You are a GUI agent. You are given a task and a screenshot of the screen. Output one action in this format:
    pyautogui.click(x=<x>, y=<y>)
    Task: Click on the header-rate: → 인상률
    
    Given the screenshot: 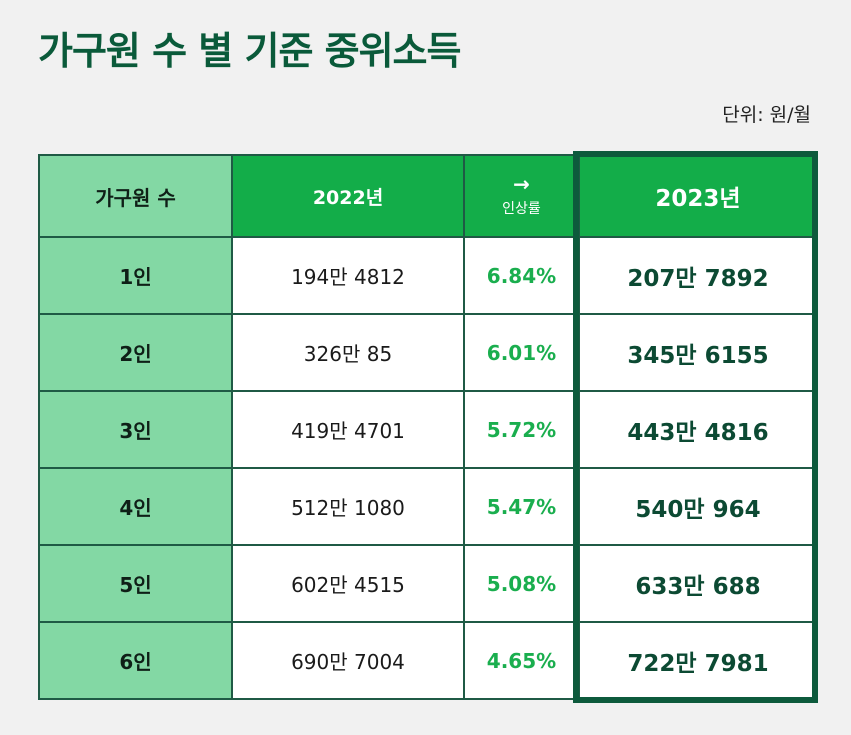 What is the action you would take?
    pyautogui.click(x=521, y=196)
    